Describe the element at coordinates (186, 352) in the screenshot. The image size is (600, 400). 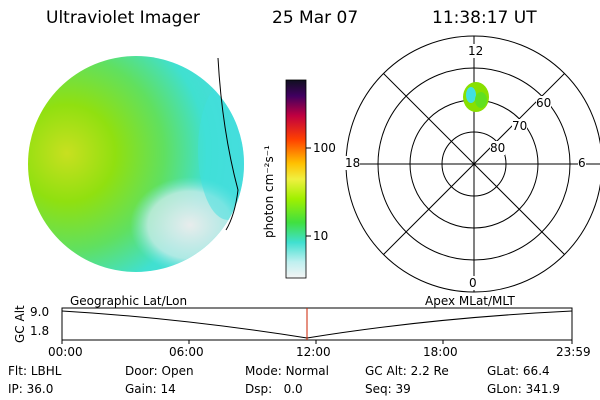
I see `timeline-xtick-6: 06:00` at that location.